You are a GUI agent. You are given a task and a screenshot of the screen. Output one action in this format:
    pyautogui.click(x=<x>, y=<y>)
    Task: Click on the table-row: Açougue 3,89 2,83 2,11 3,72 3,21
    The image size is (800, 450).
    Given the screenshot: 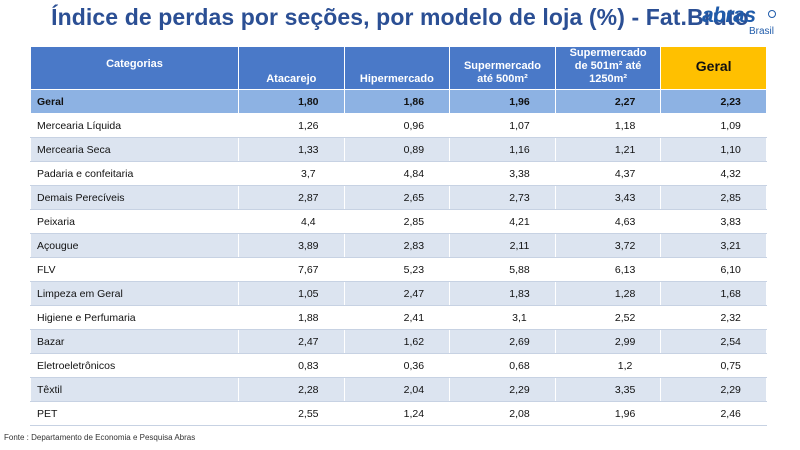 What is the action you would take?
    pyautogui.click(x=398, y=245)
    